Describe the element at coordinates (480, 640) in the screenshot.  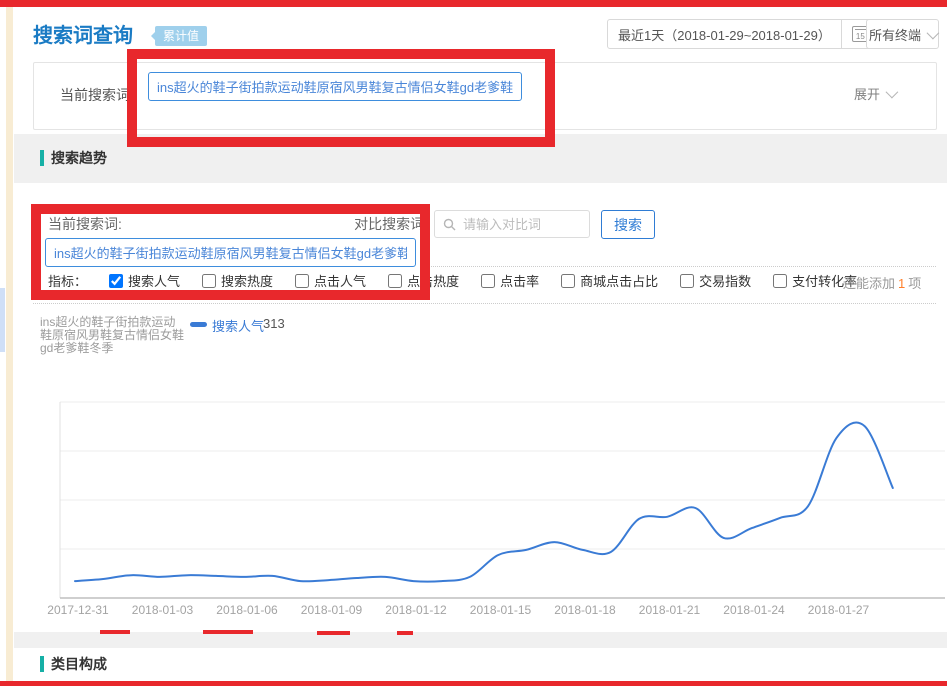
I see `section-divider-band-bottom` at that location.